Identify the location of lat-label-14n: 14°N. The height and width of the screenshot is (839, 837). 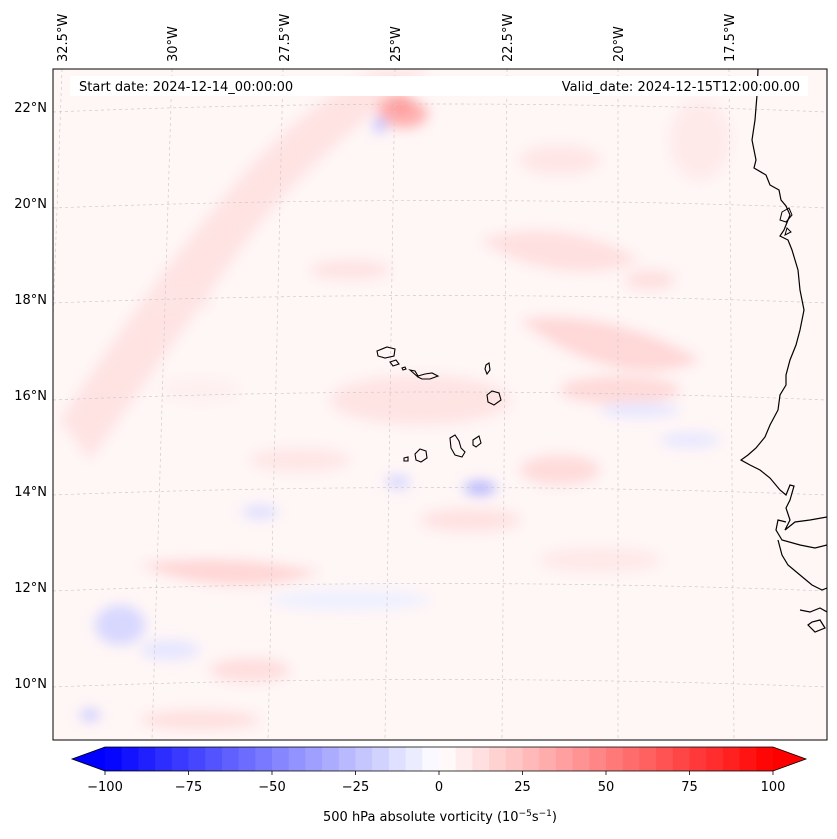
(30, 492).